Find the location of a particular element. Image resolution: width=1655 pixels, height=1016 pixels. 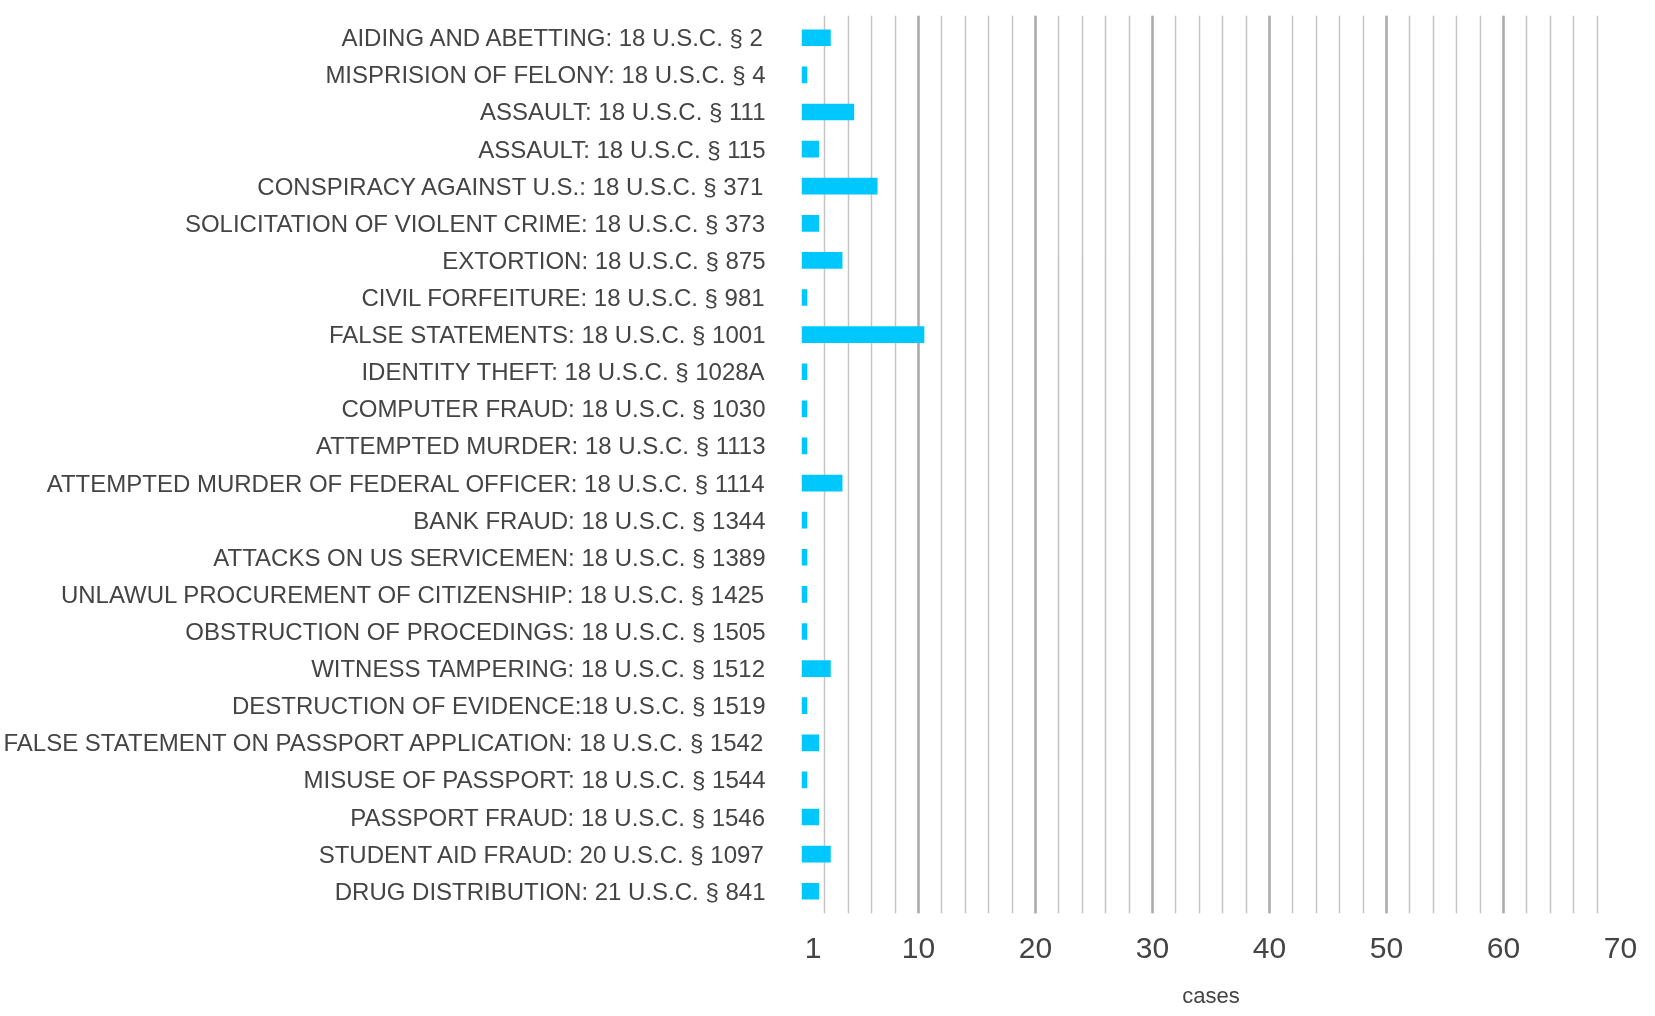

x-tick-label: 1 is located at coordinates (813, 947).